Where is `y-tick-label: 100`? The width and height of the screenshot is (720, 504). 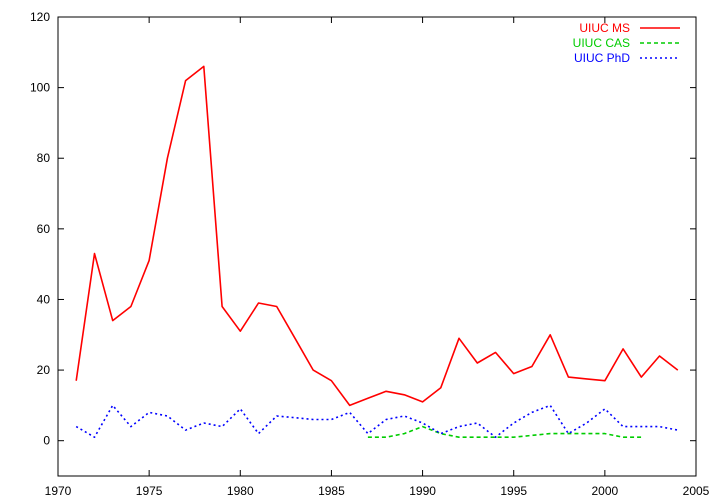
y-tick-label: 100 is located at coordinates (40, 88).